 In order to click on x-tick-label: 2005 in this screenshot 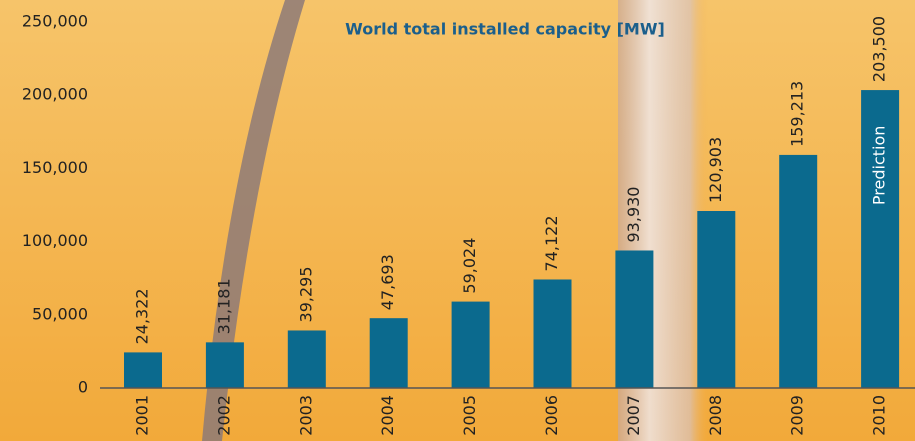, I will do `click(469, 415)`.